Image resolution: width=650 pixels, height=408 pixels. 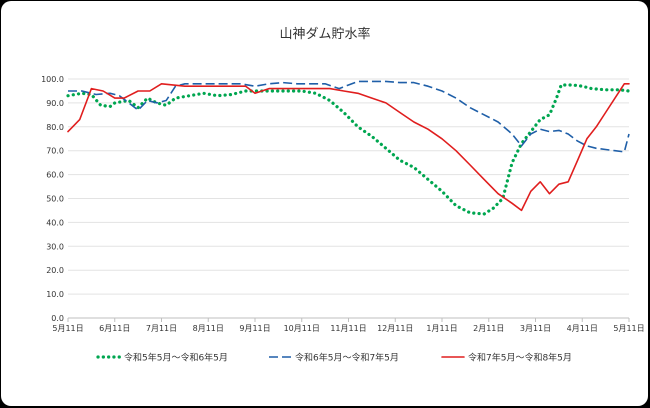 What do you see at coordinates (55, 199) in the screenshot?
I see `y-tick-label: 50.0` at bounding box center [55, 199].